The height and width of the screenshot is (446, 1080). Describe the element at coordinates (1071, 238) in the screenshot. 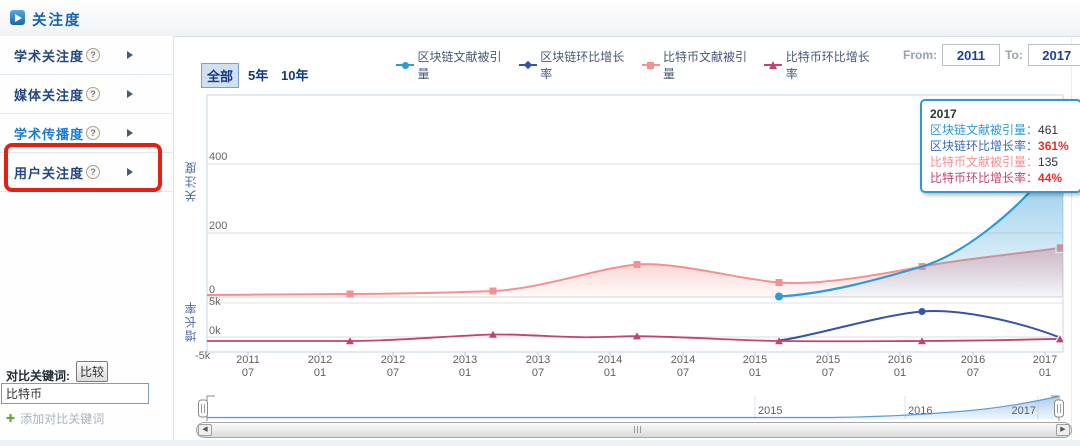

I see `panel-right-border` at that location.